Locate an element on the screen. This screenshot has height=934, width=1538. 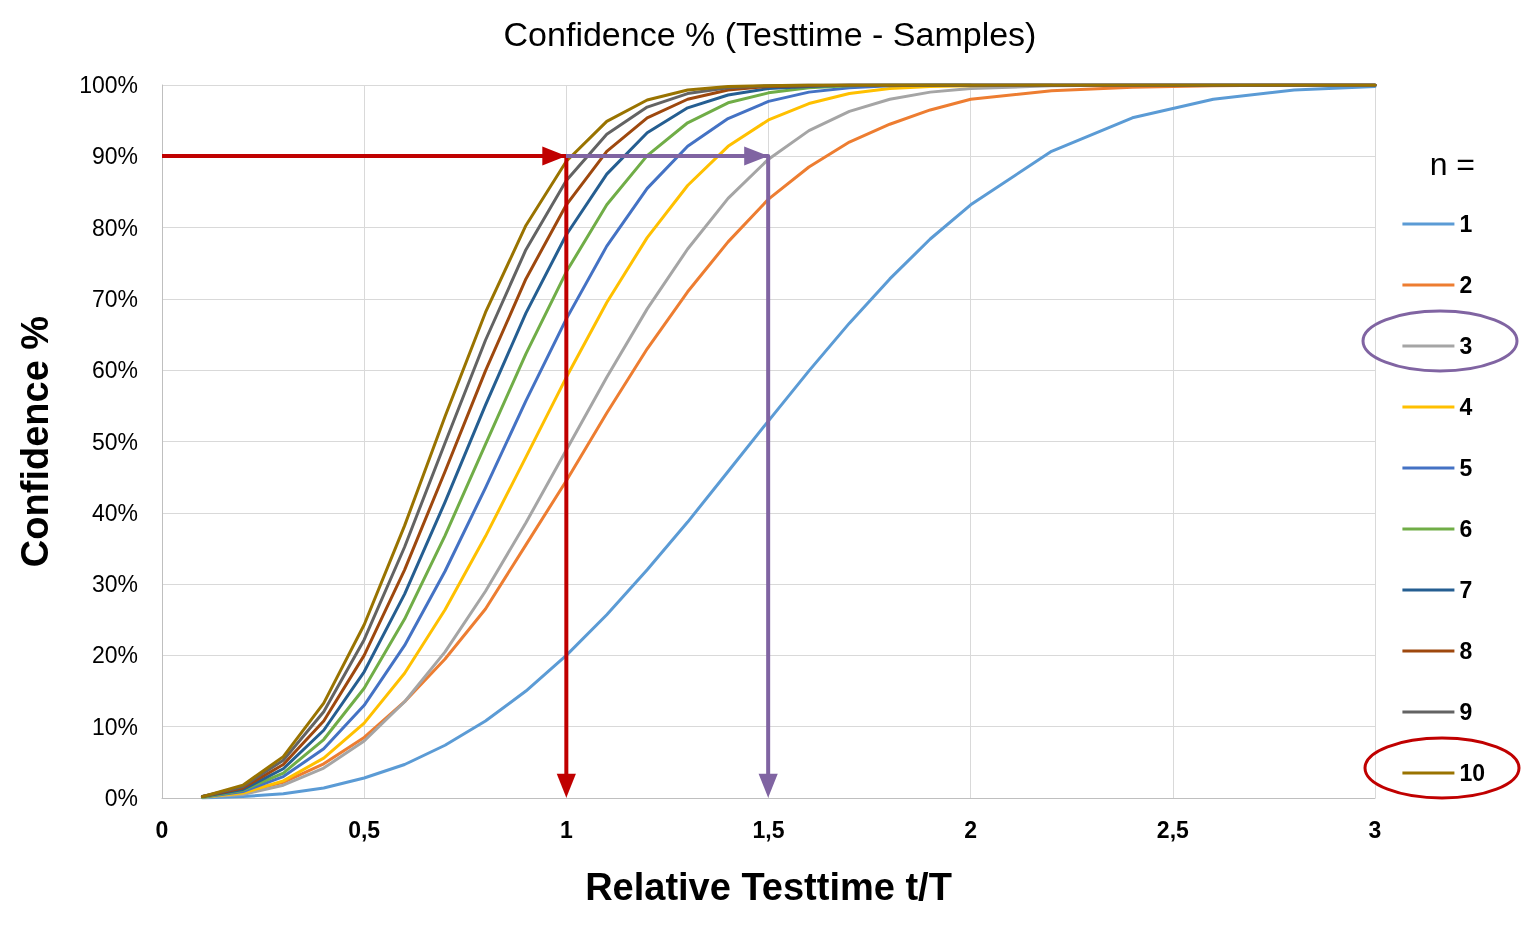
y-tick-label: 20% is located at coordinates (114, 655).